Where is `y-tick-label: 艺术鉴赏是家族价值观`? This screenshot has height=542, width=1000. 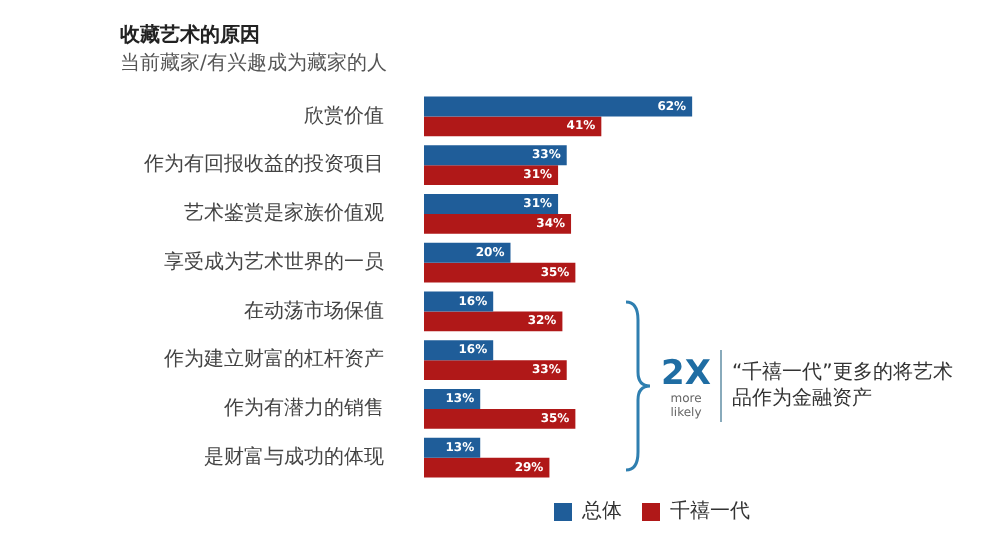
y-tick-label: 艺术鉴赏是家族价值观 is located at coordinates (284, 213).